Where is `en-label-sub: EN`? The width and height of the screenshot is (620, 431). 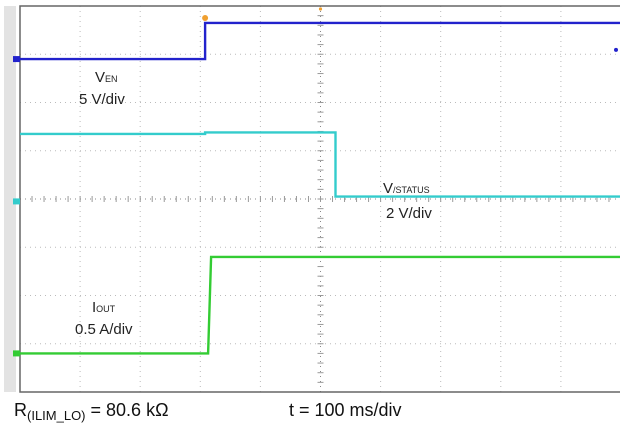
en-label-sub: EN is located at coordinates (111, 79).